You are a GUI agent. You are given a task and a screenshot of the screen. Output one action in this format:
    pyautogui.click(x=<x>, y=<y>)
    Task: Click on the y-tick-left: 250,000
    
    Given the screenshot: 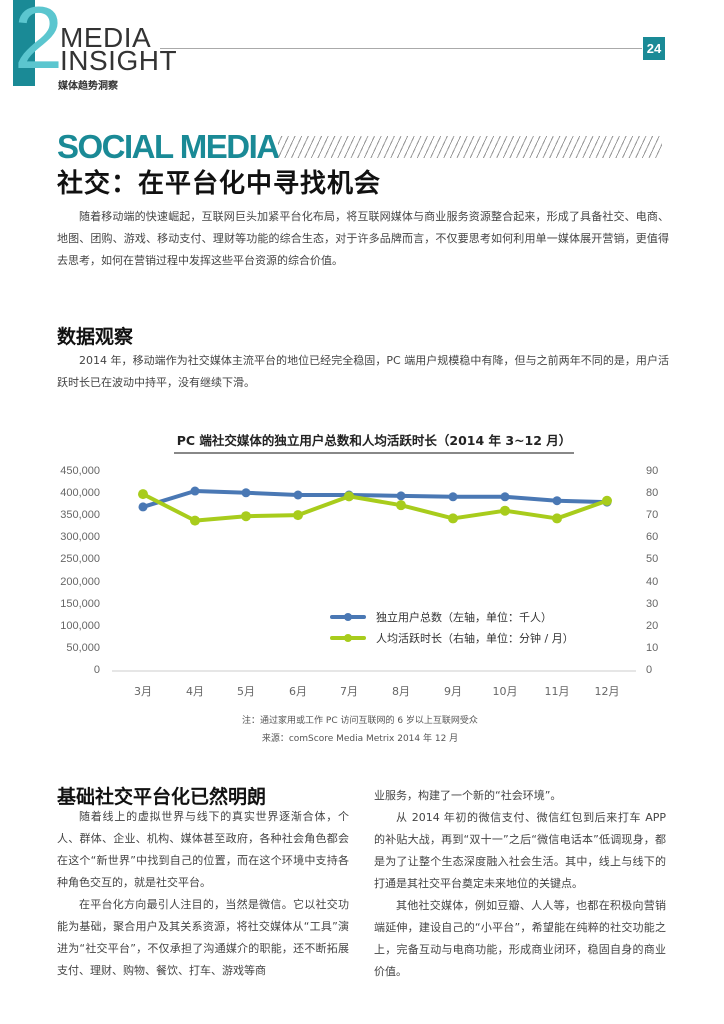 What is the action you would take?
    pyautogui.click(x=80, y=559)
    